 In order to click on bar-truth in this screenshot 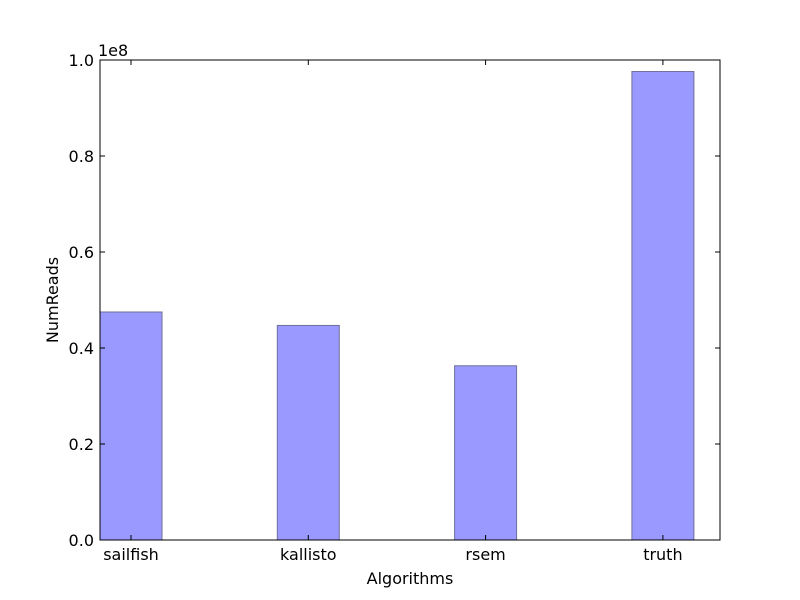, I will do `click(663, 306)`.